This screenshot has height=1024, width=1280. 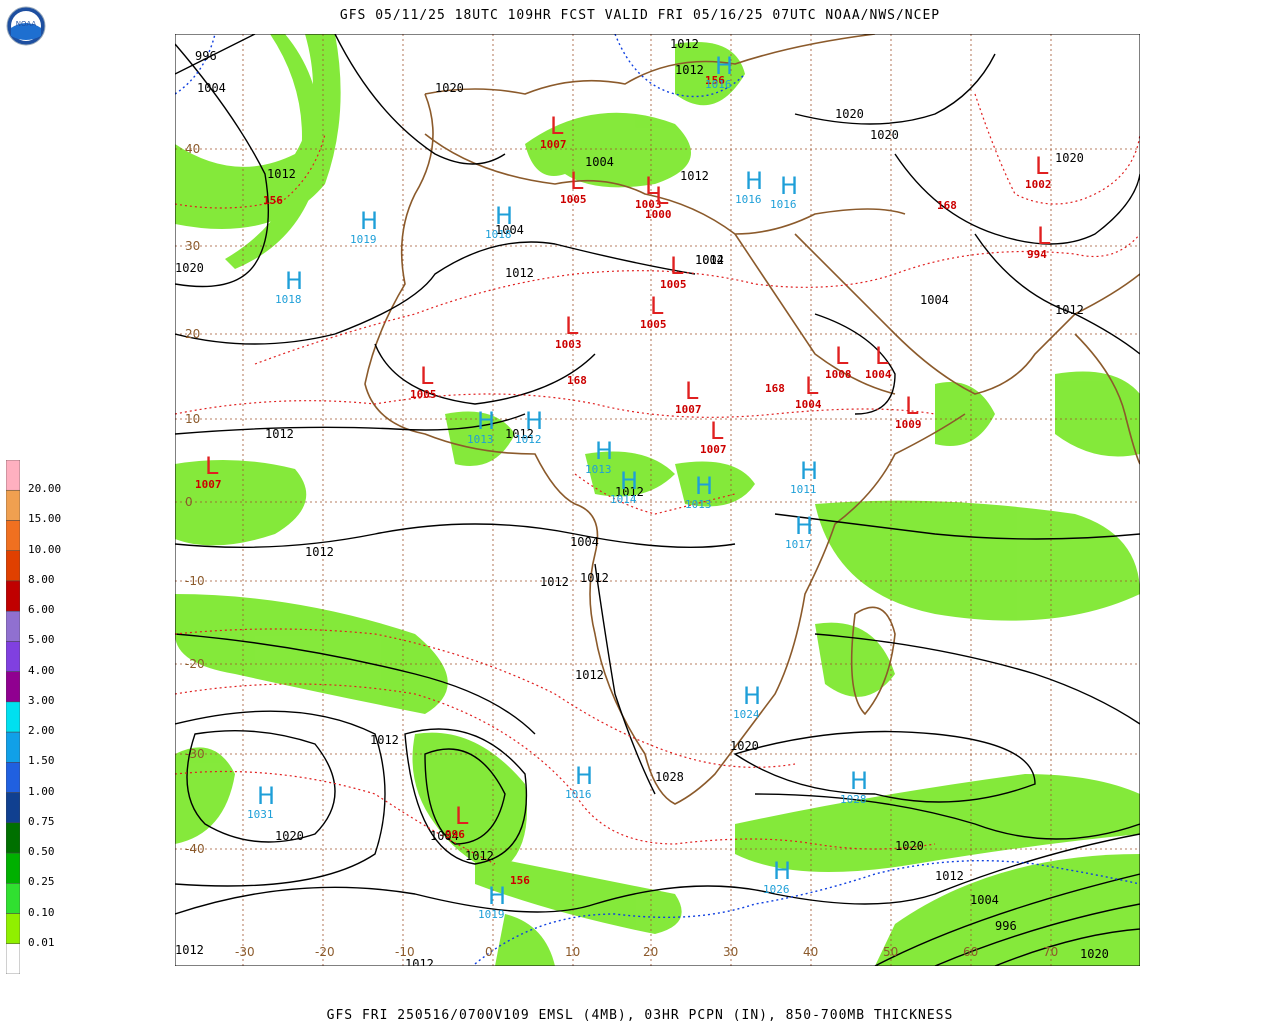 I want to click on lon-label: 30, so click(x=730, y=952).